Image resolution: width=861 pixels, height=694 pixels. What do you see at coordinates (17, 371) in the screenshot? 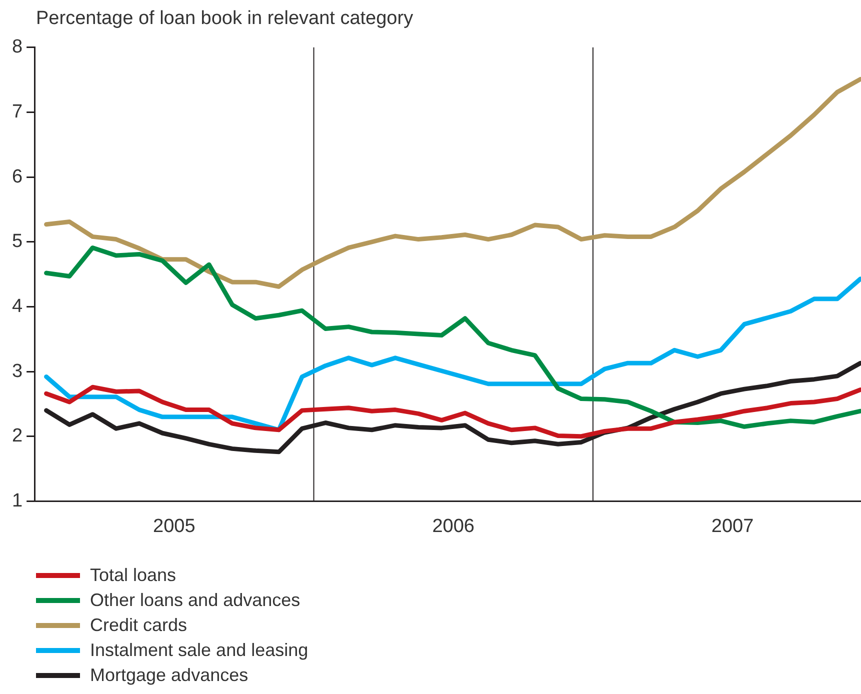
I see `y-tick-label: 3` at bounding box center [17, 371].